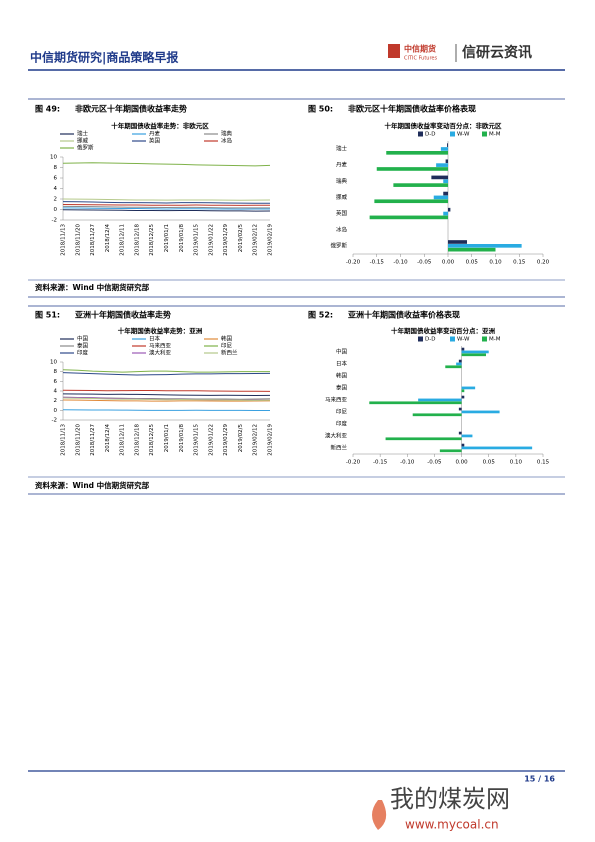  I want to click on x-tick-label: 2019/02/12, so click(256, 440).